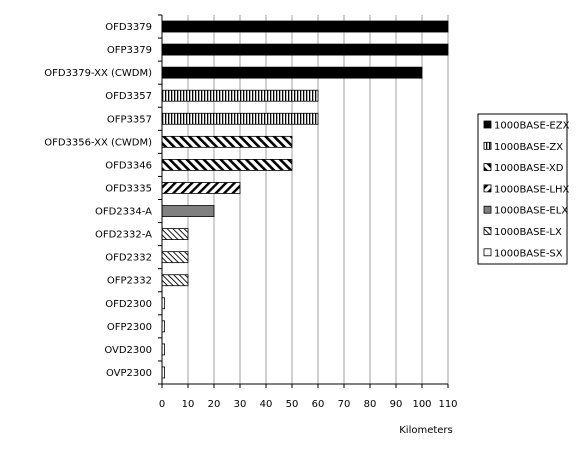 Image resolution: width=577 pixels, height=467 pixels. What do you see at coordinates (128, 188) in the screenshot?
I see `category-label: OFD3335` at bounding box center [128, 188].